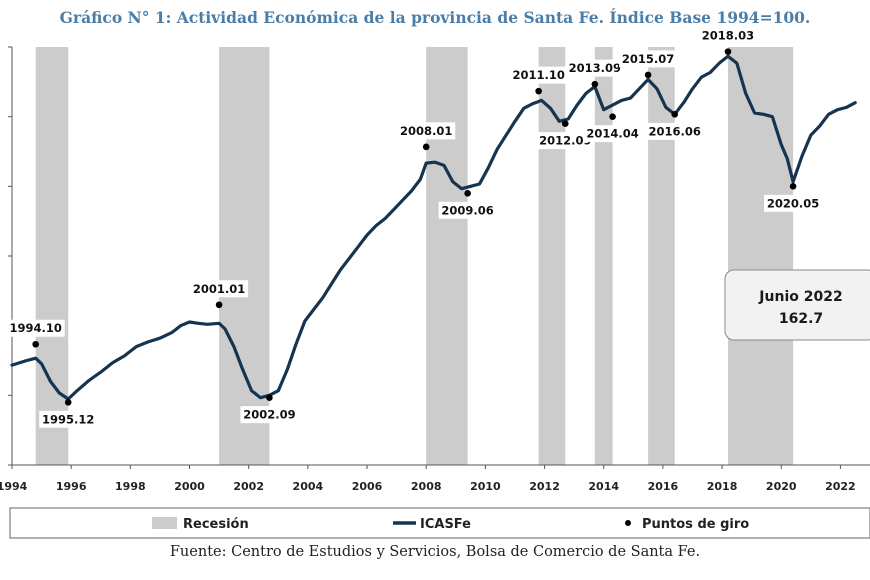 This screenshot has width=870, height=580. Describe the element at coordinates (663, 486) in the screenshot. I see `x-tick-label: 2016` at that location.